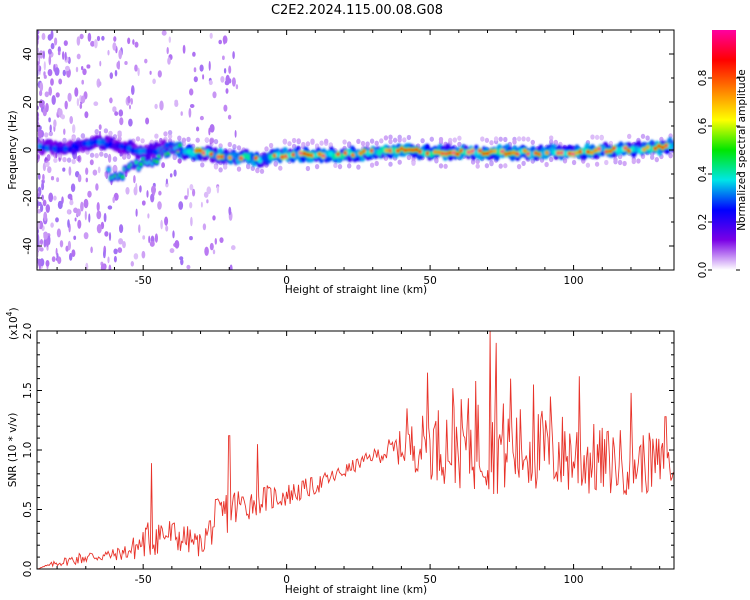  I want to click on colorbar-tick-label-4: 0.8, so click(703, 78).